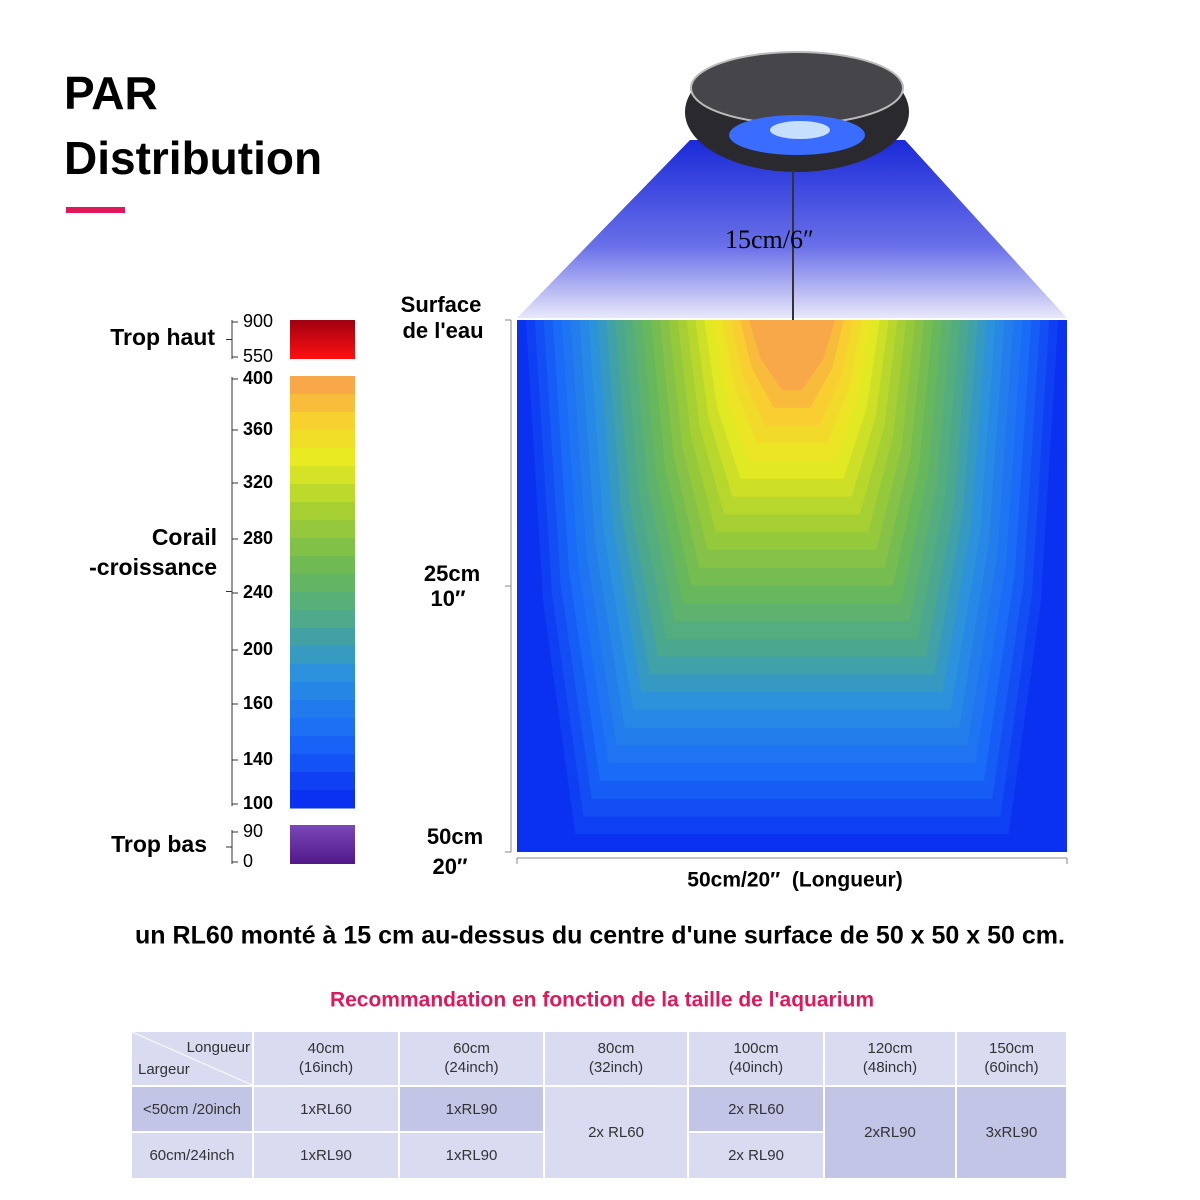  Describe the element at coordinates (455, 836) in the screenshot. I see `depth-label: 50cm` at that location.